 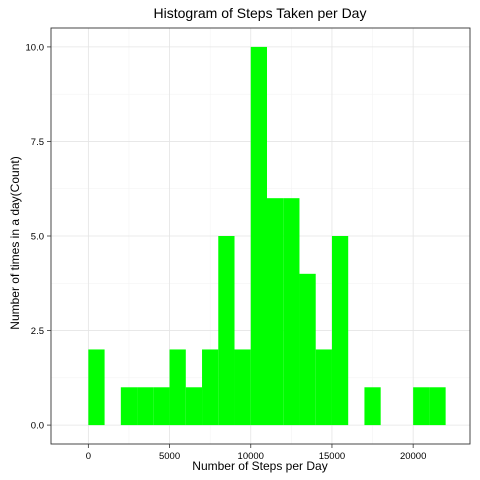 What do you see at coordinates (37, 142) in the screenshot?
I see `y-tick-label: 7.5` at bounding box center [37, 142].